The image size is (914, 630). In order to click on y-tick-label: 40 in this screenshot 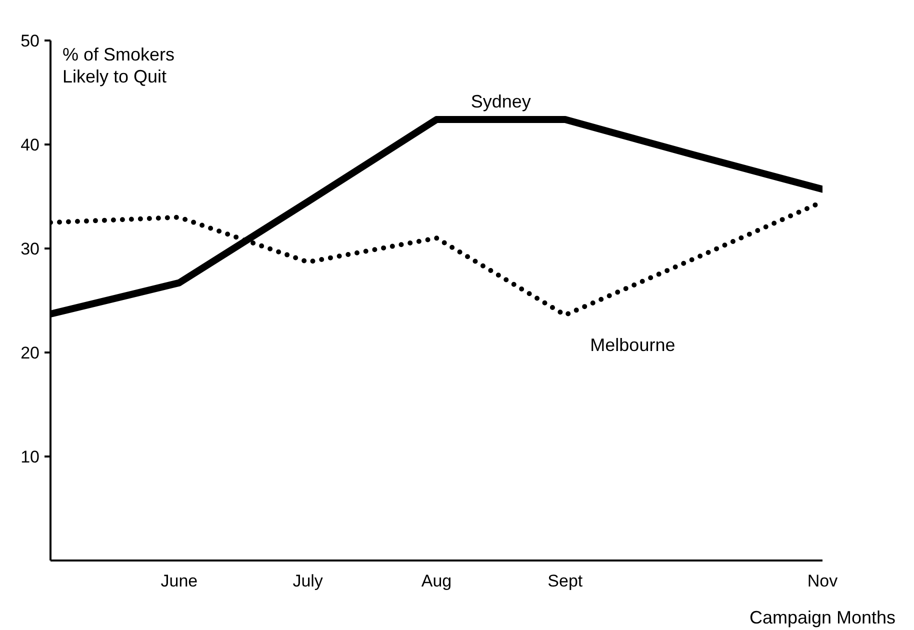, I will do `click(30, 145)`.